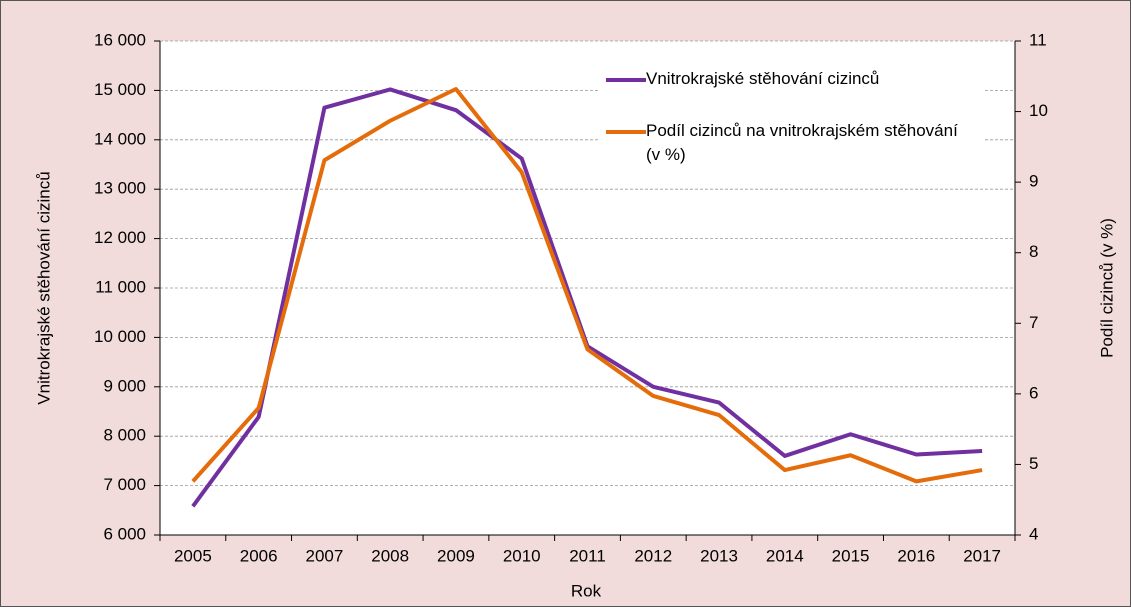 This screenshot has width=1131, height=612. What do you see at coordinates (120, 188) in the screenshot?
I see `y-tick-label: 13 000` at bounding box center [120, 188].